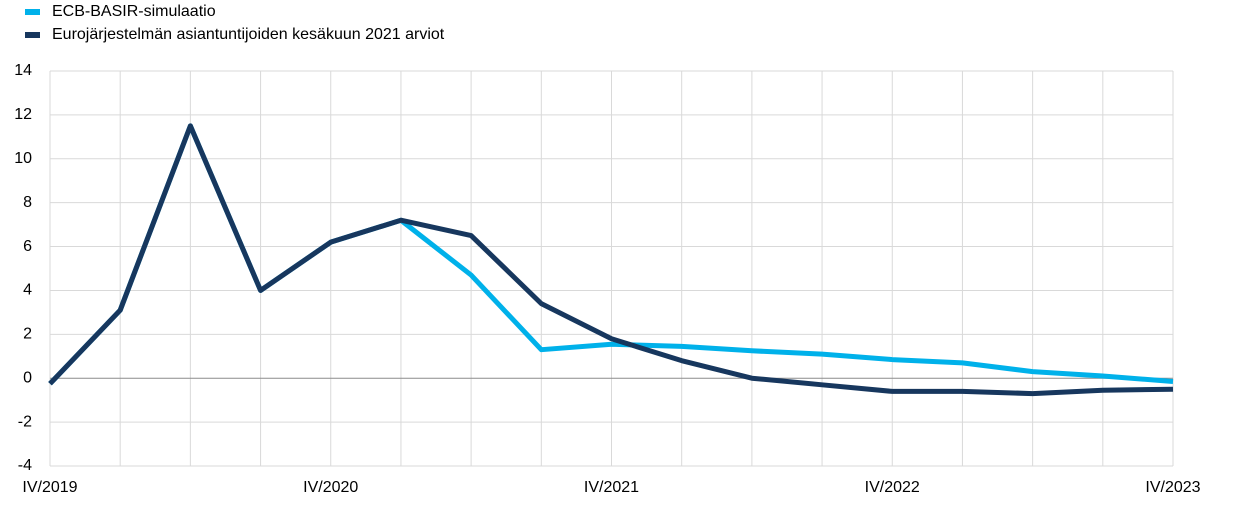 The width and height of the screenshot is (1240, 508). I want to click on x-tick-label: IV/2020, so click(330, 487).